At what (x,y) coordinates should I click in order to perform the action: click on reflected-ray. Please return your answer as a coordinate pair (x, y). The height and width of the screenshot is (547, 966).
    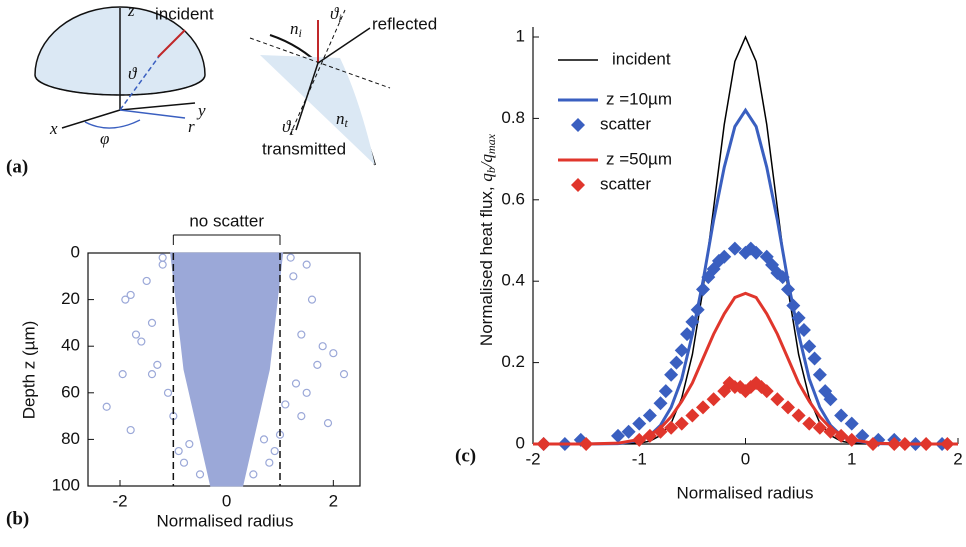
    Looking at the image, I should click on (344, 45).